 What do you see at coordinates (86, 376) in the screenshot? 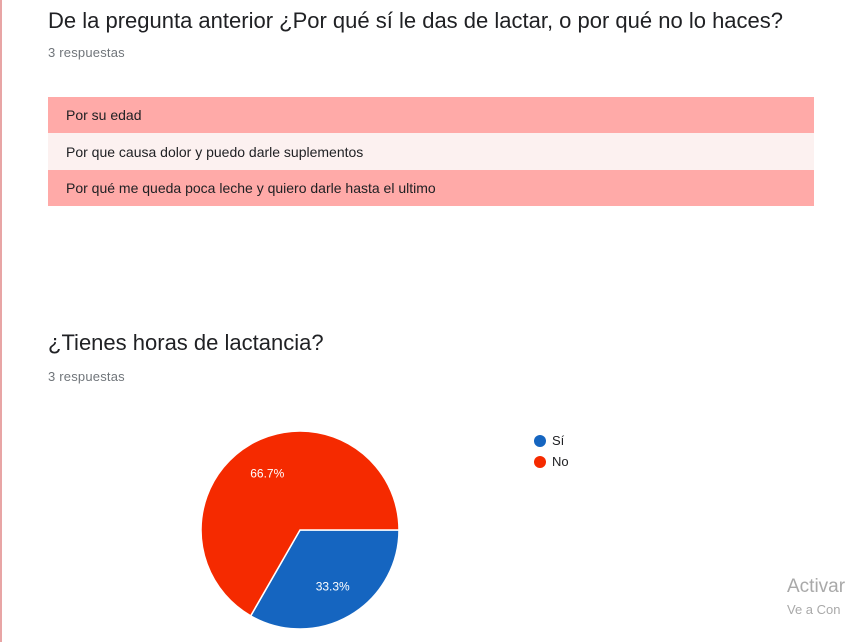
I see `question-2-response-count: 3 respuestas` at bounding box center [86, 376].